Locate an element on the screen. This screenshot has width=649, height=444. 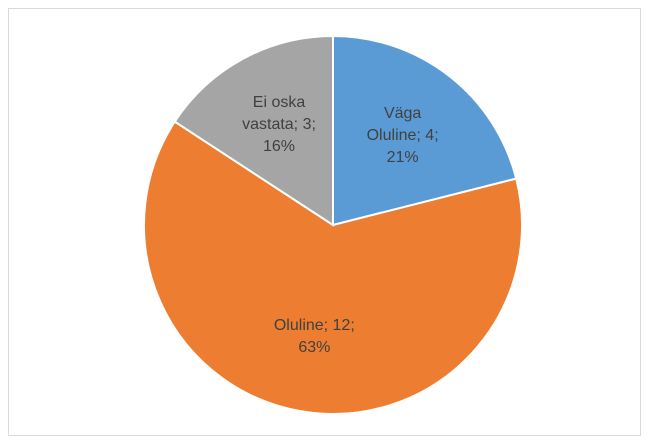
data-label: Ei oska vastata; 3; 16% is located at coordinates (279, 125).